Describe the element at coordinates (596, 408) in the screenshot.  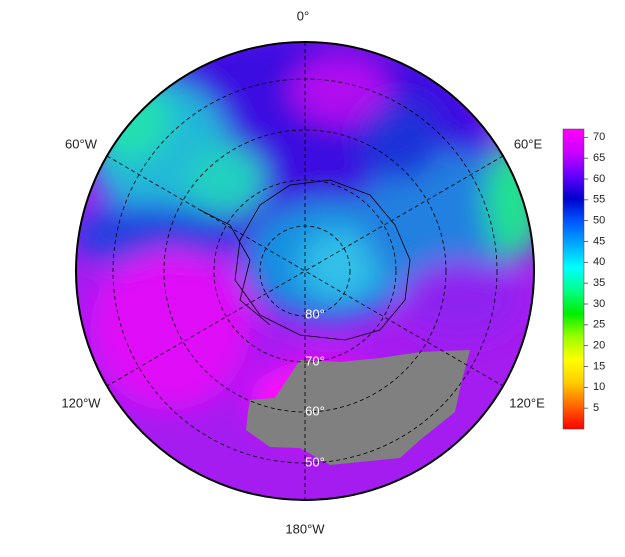
I see `colorbar-tick-label: 5` at that location.